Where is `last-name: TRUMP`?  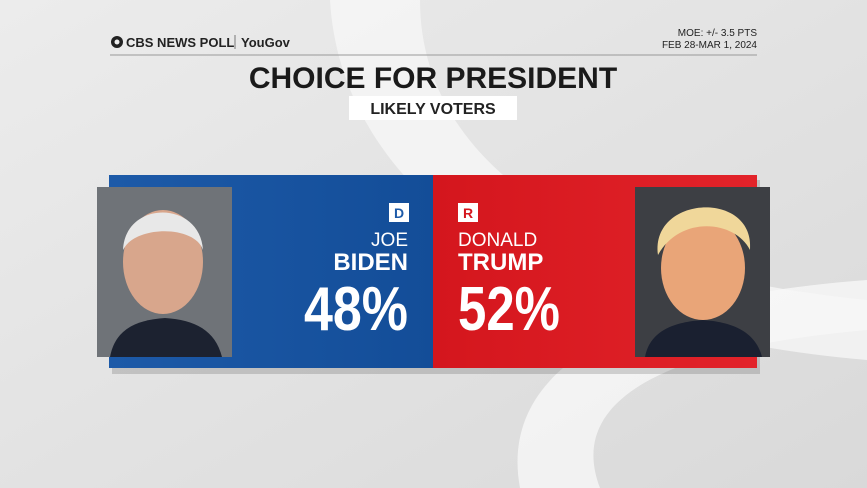
last-name: TRUMP is located at coordinates (500, 262).